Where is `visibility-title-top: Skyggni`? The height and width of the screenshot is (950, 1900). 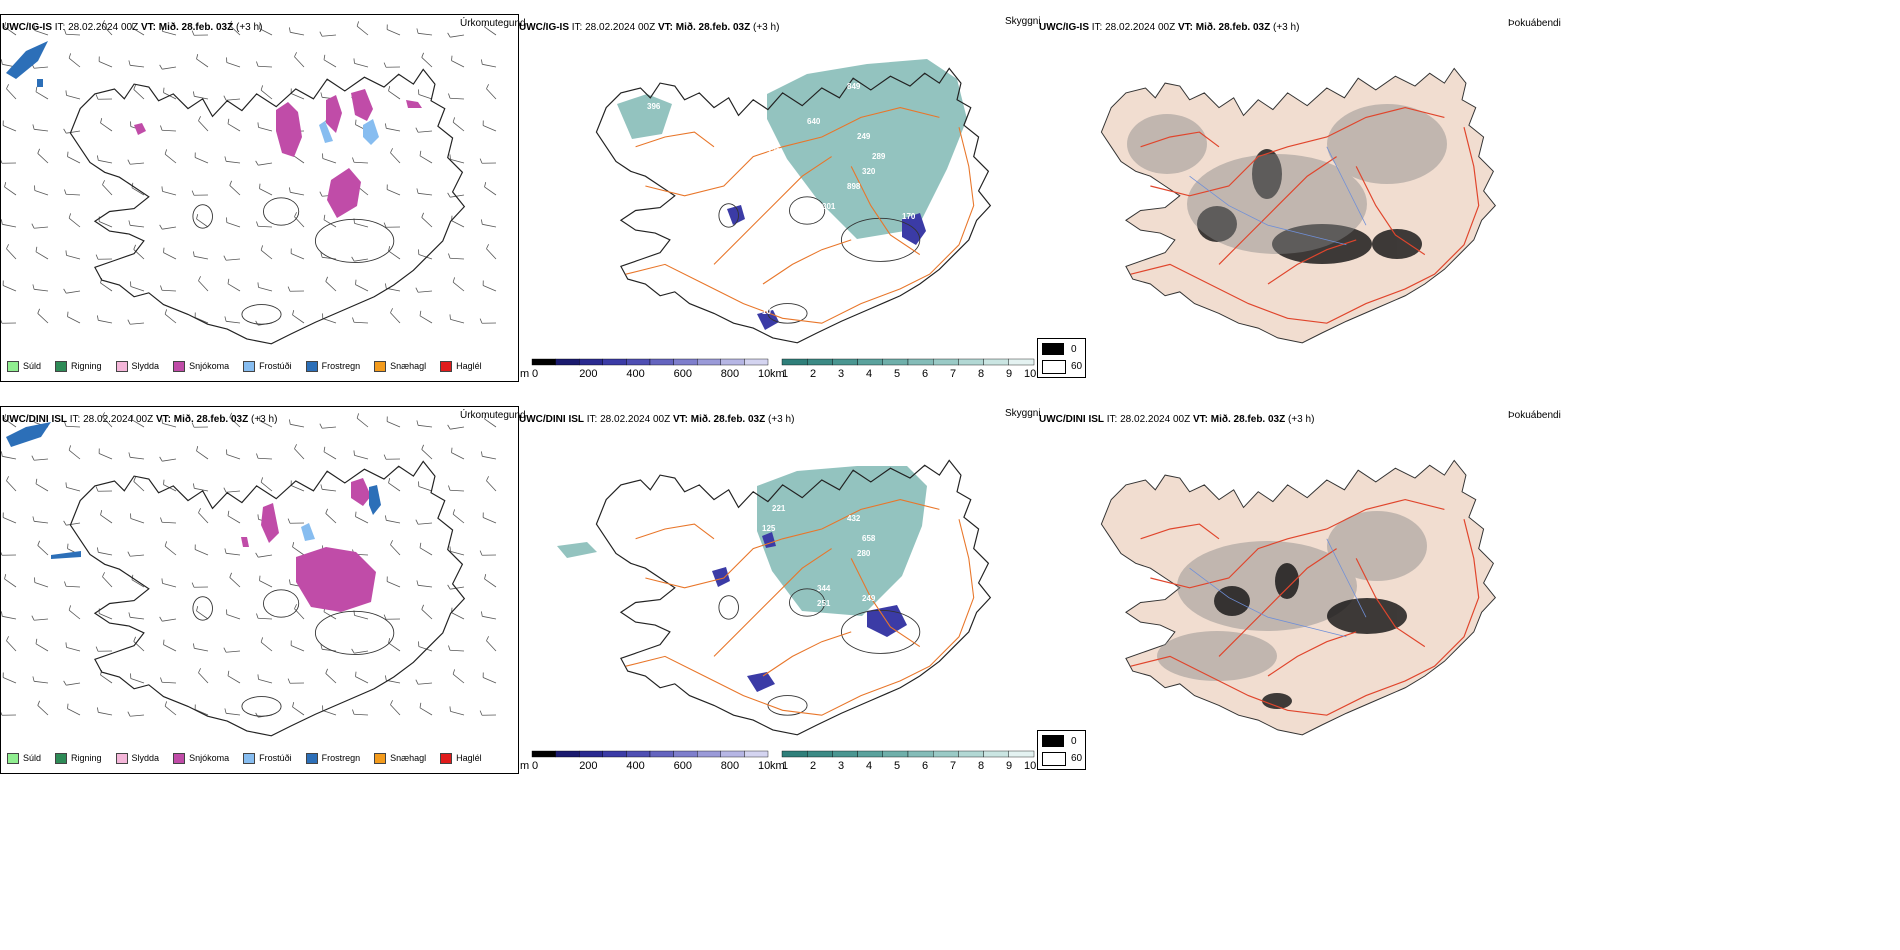
visibility-title-top: Skyggni is located at coordinates (1023, 21).